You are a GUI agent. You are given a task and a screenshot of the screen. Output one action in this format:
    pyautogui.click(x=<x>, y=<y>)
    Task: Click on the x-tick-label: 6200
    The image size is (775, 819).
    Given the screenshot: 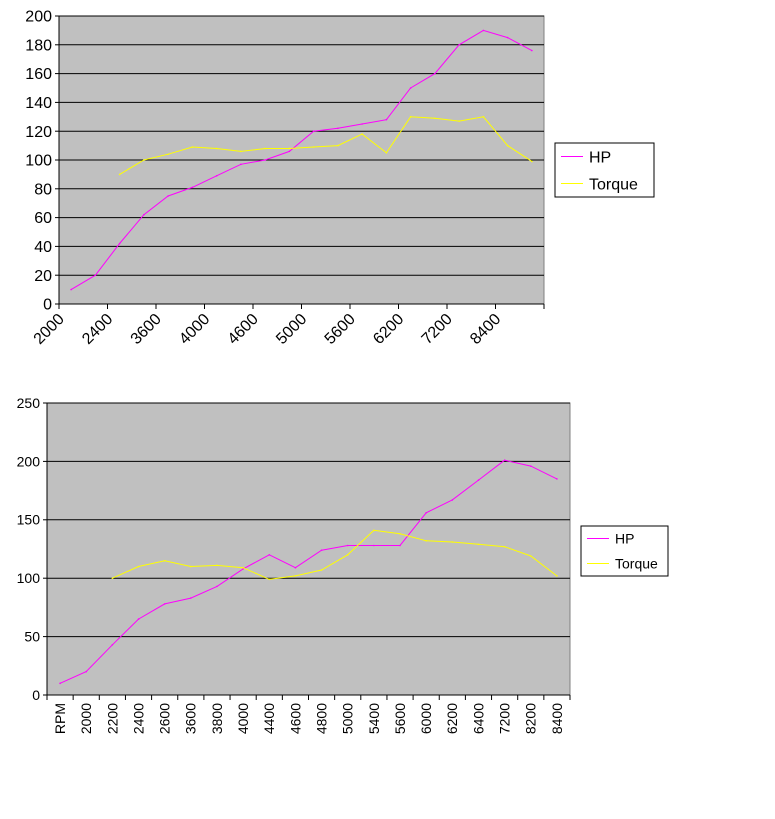 What is the action you would take?
    pyautogui.click(x=388, y=329)
    